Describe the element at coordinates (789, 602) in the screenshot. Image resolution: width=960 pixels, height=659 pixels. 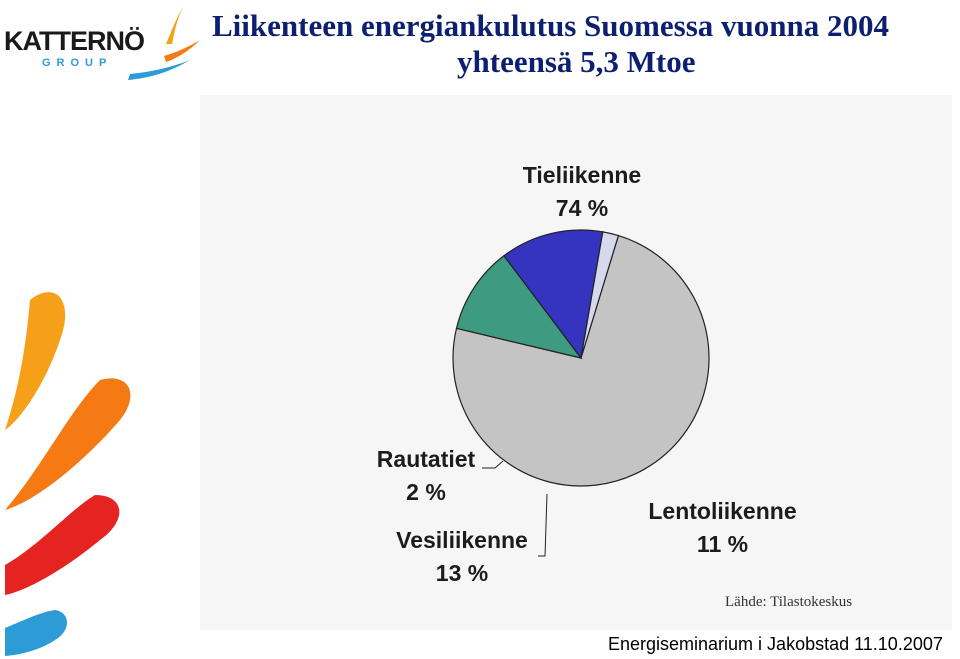
I see `source-note: Lähde: Tilastokeskus` at that location.